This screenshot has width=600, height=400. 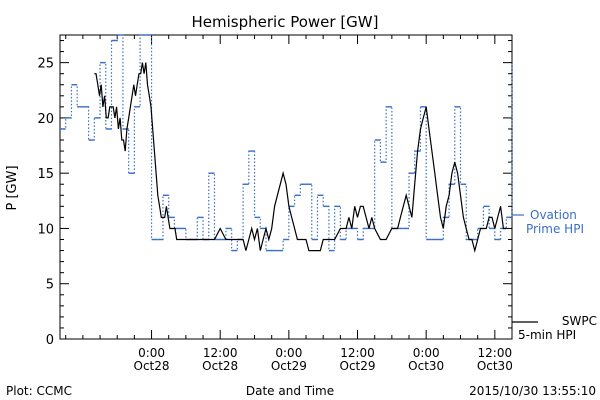 What do you see at coordinates (553, 215) in the screenshot?
I see `ovation-legend-line1: Ovation` at bounding box center [553, 215].